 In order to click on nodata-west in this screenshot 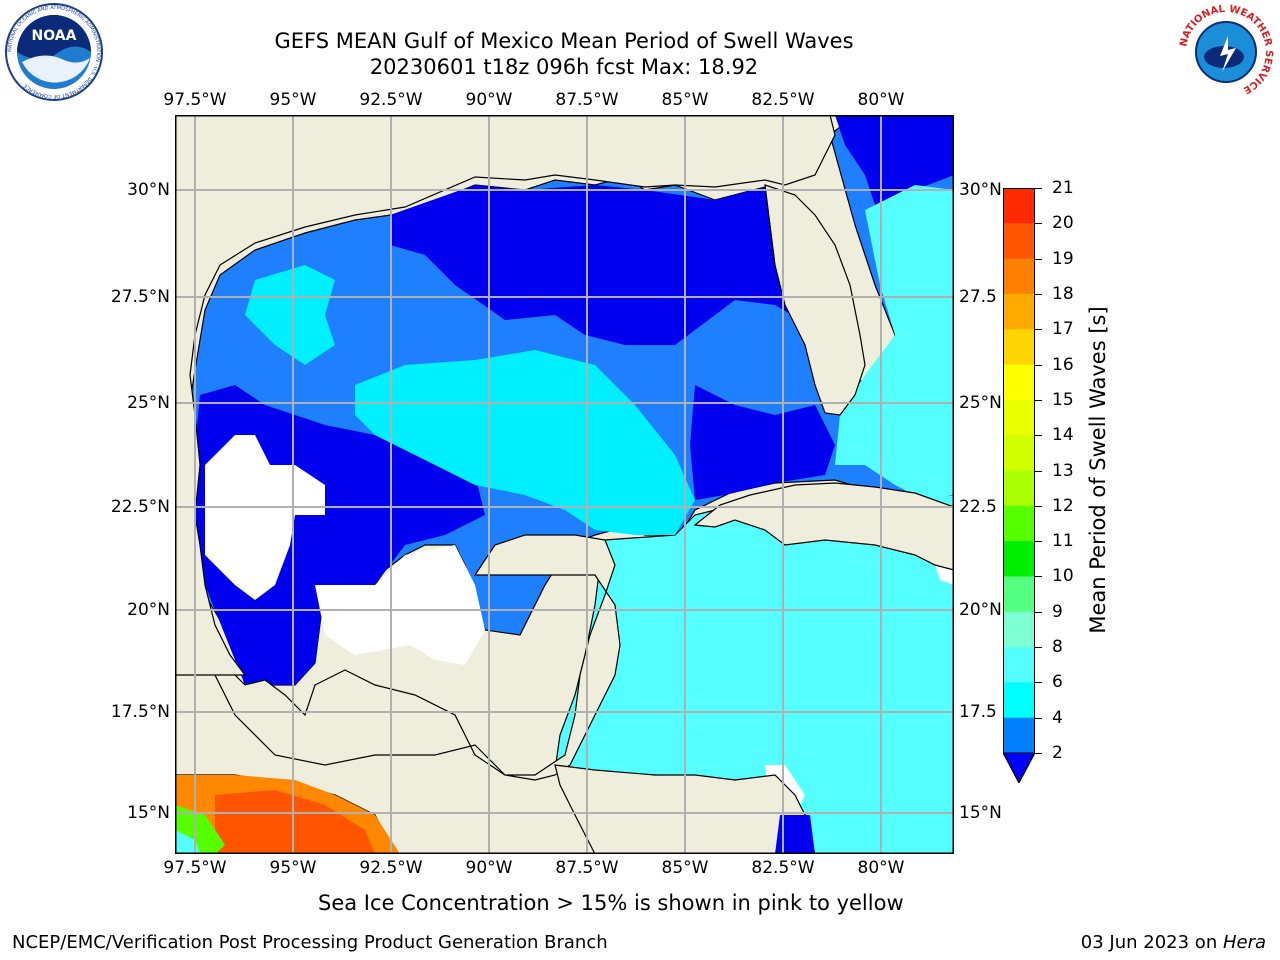, I will do `click(265, 517)`.